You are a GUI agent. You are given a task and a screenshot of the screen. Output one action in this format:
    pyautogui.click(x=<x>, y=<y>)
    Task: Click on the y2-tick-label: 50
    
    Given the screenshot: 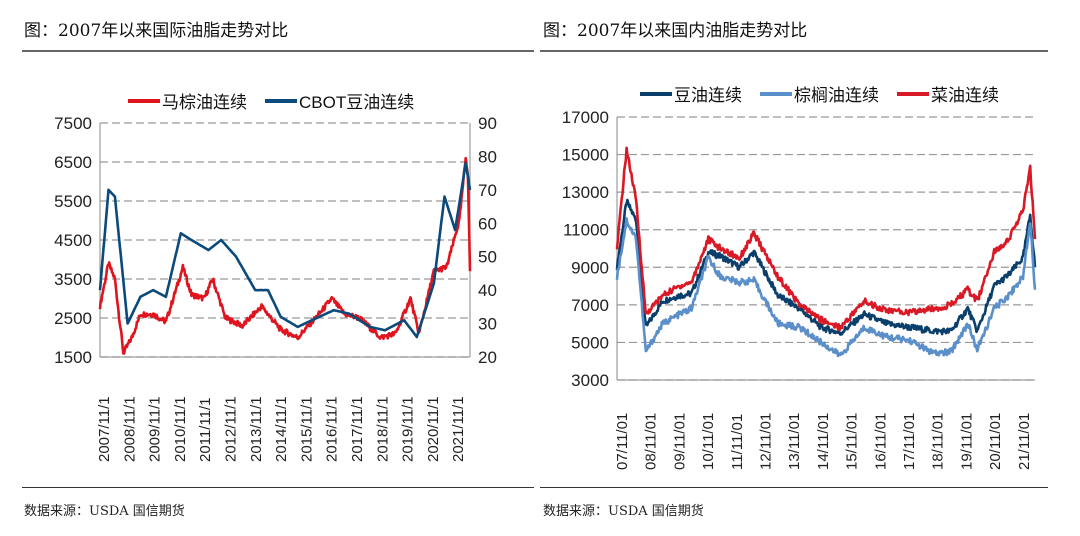 What is the action you would take?
    pyautogui.click(x=487, y=257)
    